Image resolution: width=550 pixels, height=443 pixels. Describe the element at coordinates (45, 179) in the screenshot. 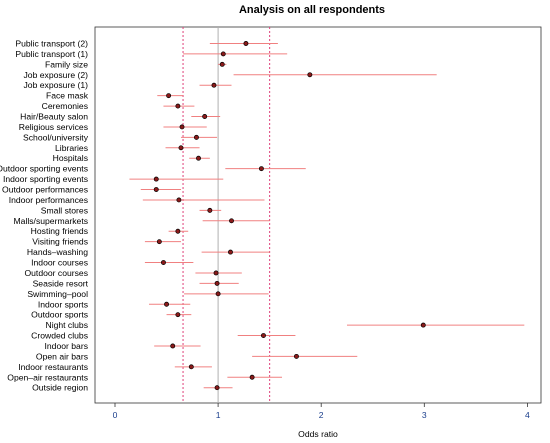

I see `row-label: Indoor sporting events` at that location.